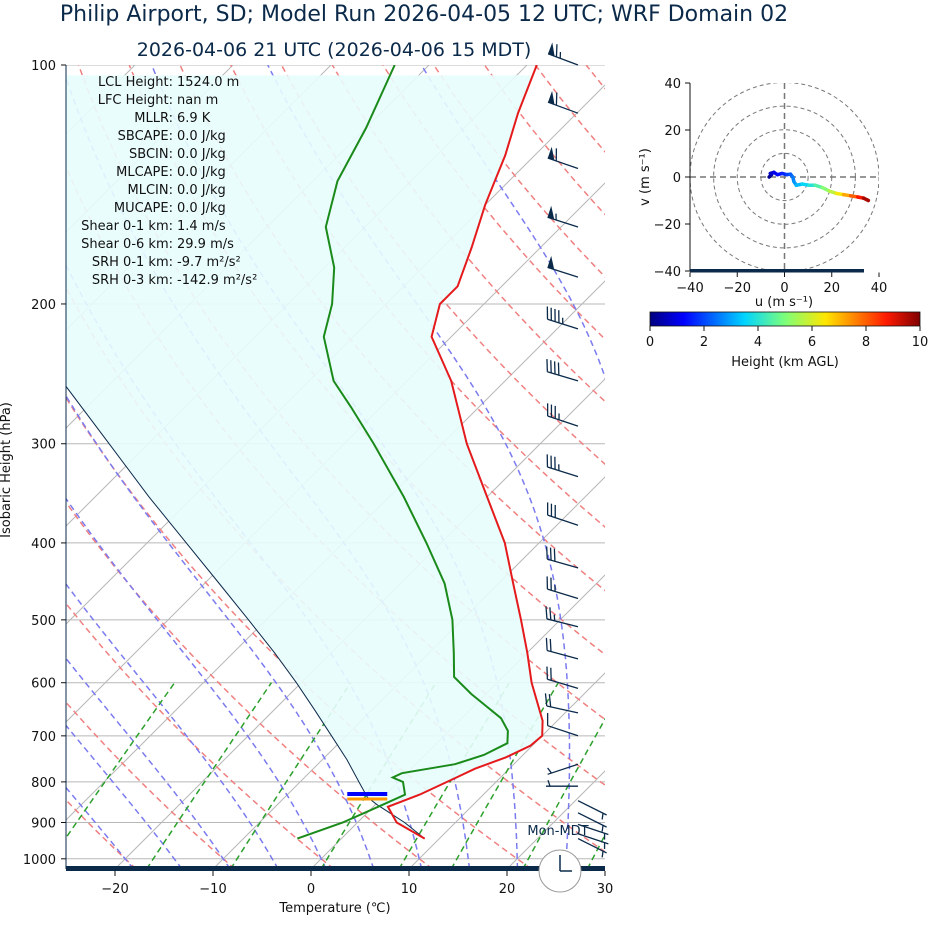  Describe the element at coordinates (145, 136) in the screenshot. I see `stat-label: SBCAPE:` at that location.